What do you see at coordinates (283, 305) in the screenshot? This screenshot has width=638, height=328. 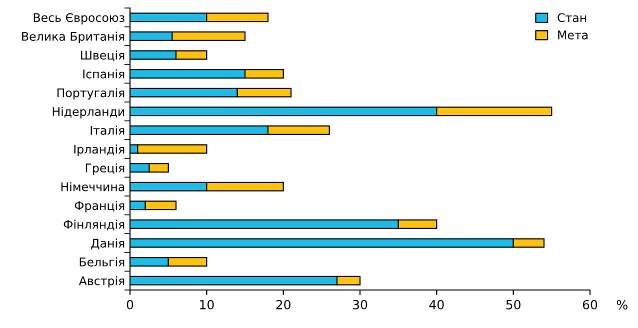 I see `x-tick-label: 20` at bounding box center [283, 305].